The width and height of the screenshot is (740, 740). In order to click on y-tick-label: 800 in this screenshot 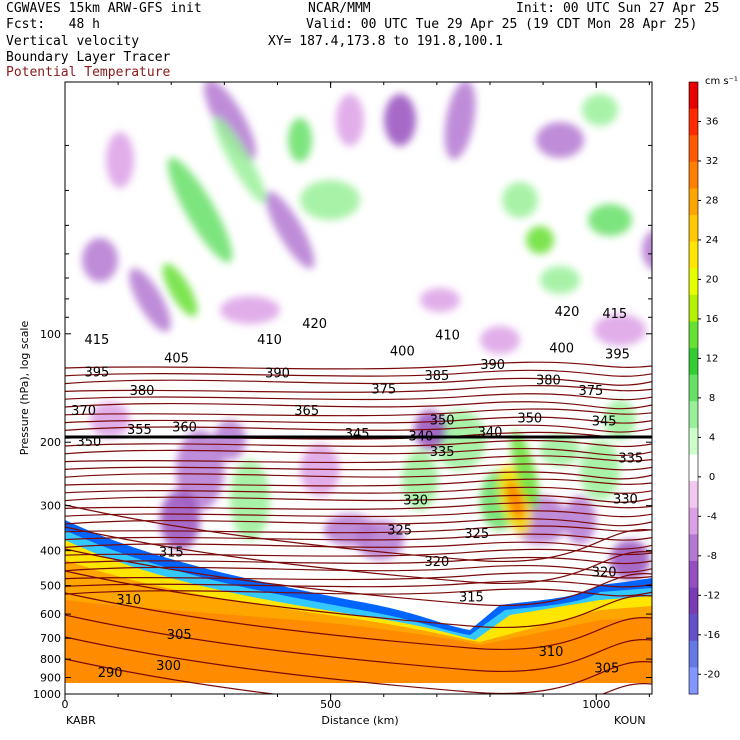, I will do `click(50, 659)`.